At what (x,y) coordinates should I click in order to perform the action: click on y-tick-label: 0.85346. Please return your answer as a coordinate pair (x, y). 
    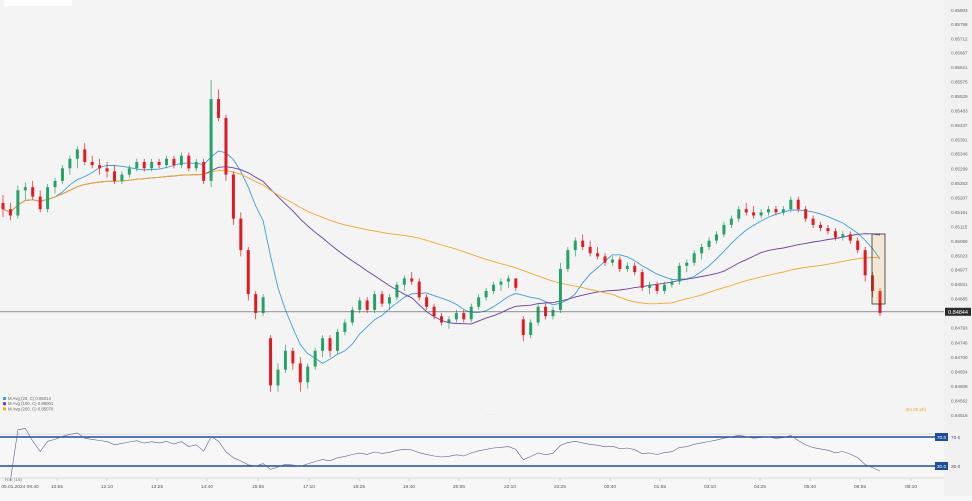
    Looking at the image, I should click on (959, 154).